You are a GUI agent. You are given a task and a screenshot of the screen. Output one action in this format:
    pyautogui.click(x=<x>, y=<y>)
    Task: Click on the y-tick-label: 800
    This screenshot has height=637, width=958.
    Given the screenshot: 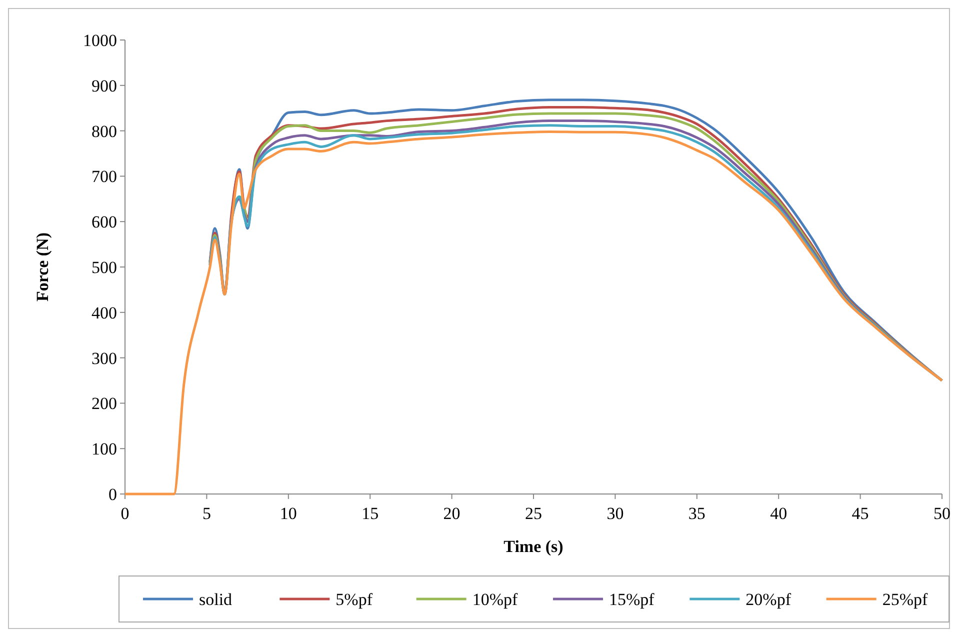 What is the action you would take?
    pyautogui.click(x=104, y=131)
    